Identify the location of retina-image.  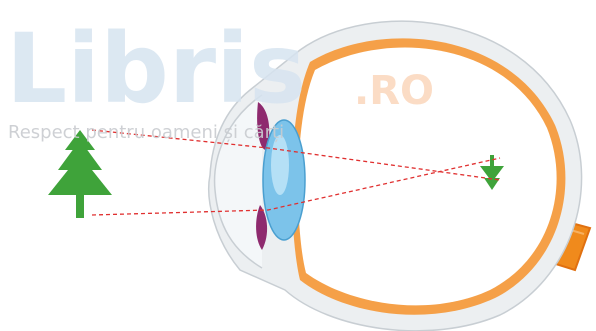
(492, 172).